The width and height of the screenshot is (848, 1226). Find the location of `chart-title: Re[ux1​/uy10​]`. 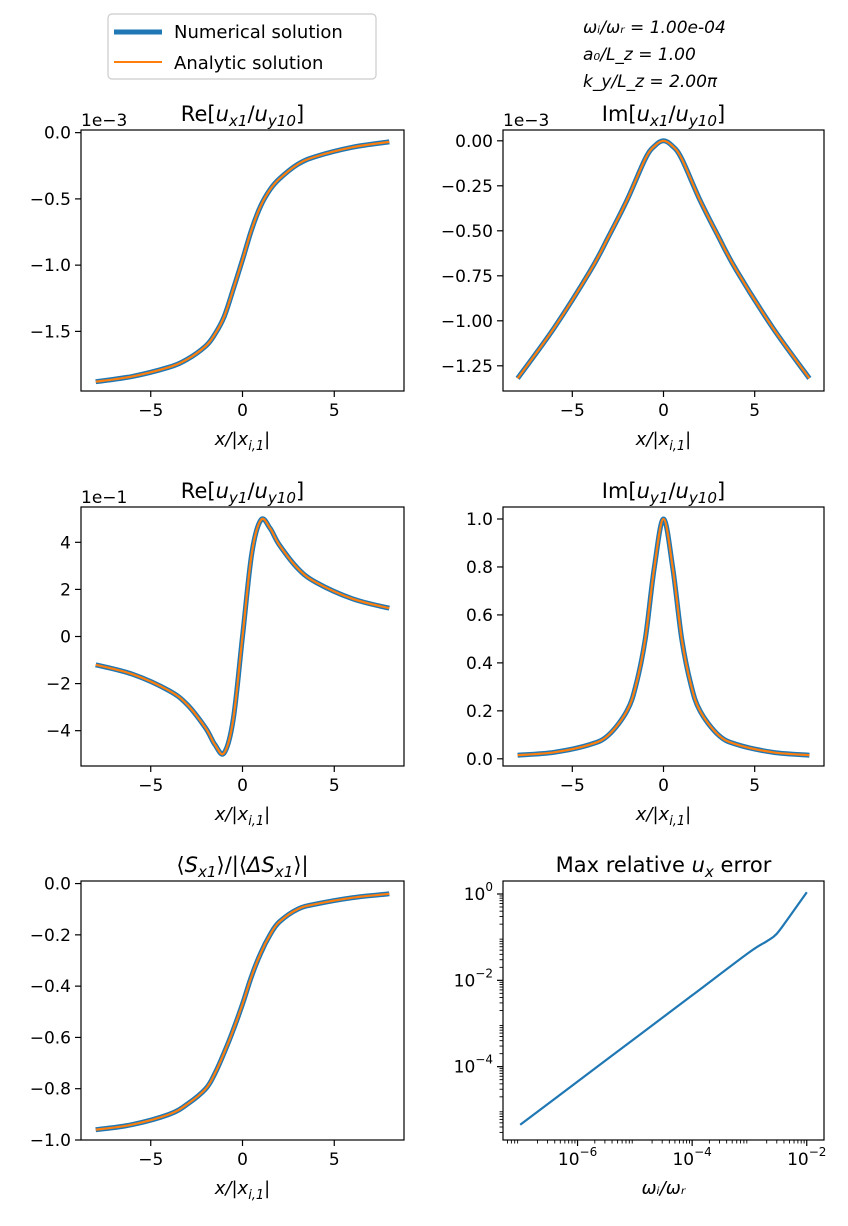

chart-title: Re[ux1​/uy10​] is located at coordinates (242, 116).